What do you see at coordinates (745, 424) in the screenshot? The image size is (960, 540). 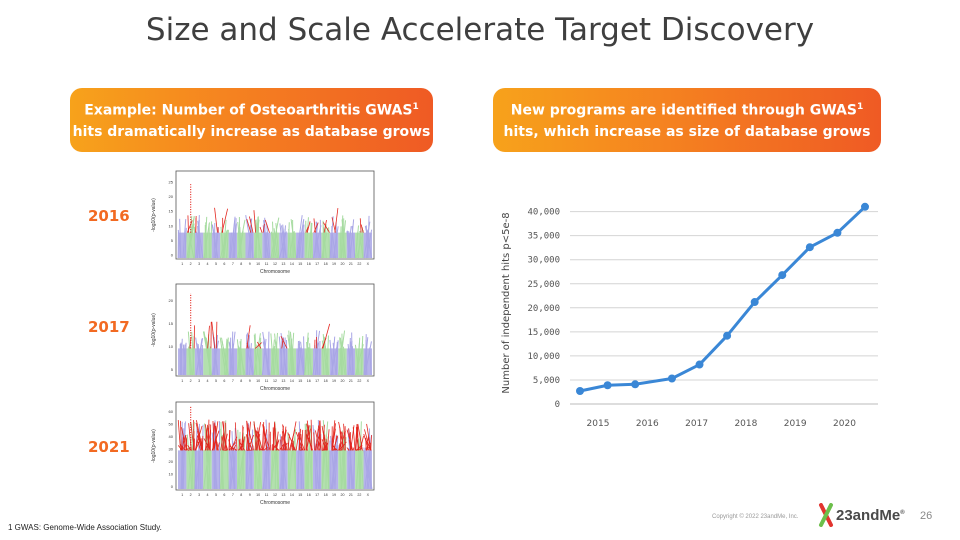 I see `x-tick-label: 2018` at bounding box center [745, 424].